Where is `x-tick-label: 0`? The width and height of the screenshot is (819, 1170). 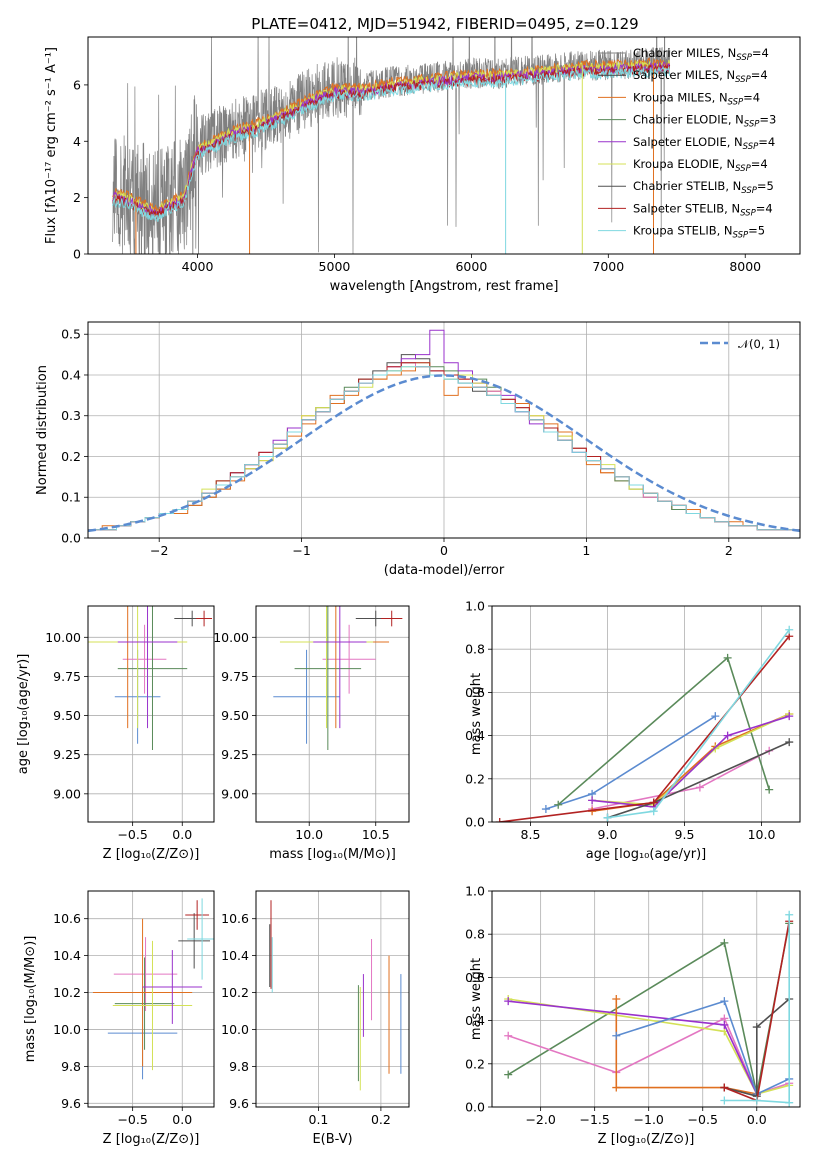
x-tick-label: 0 is located at coordinates (444, 550).